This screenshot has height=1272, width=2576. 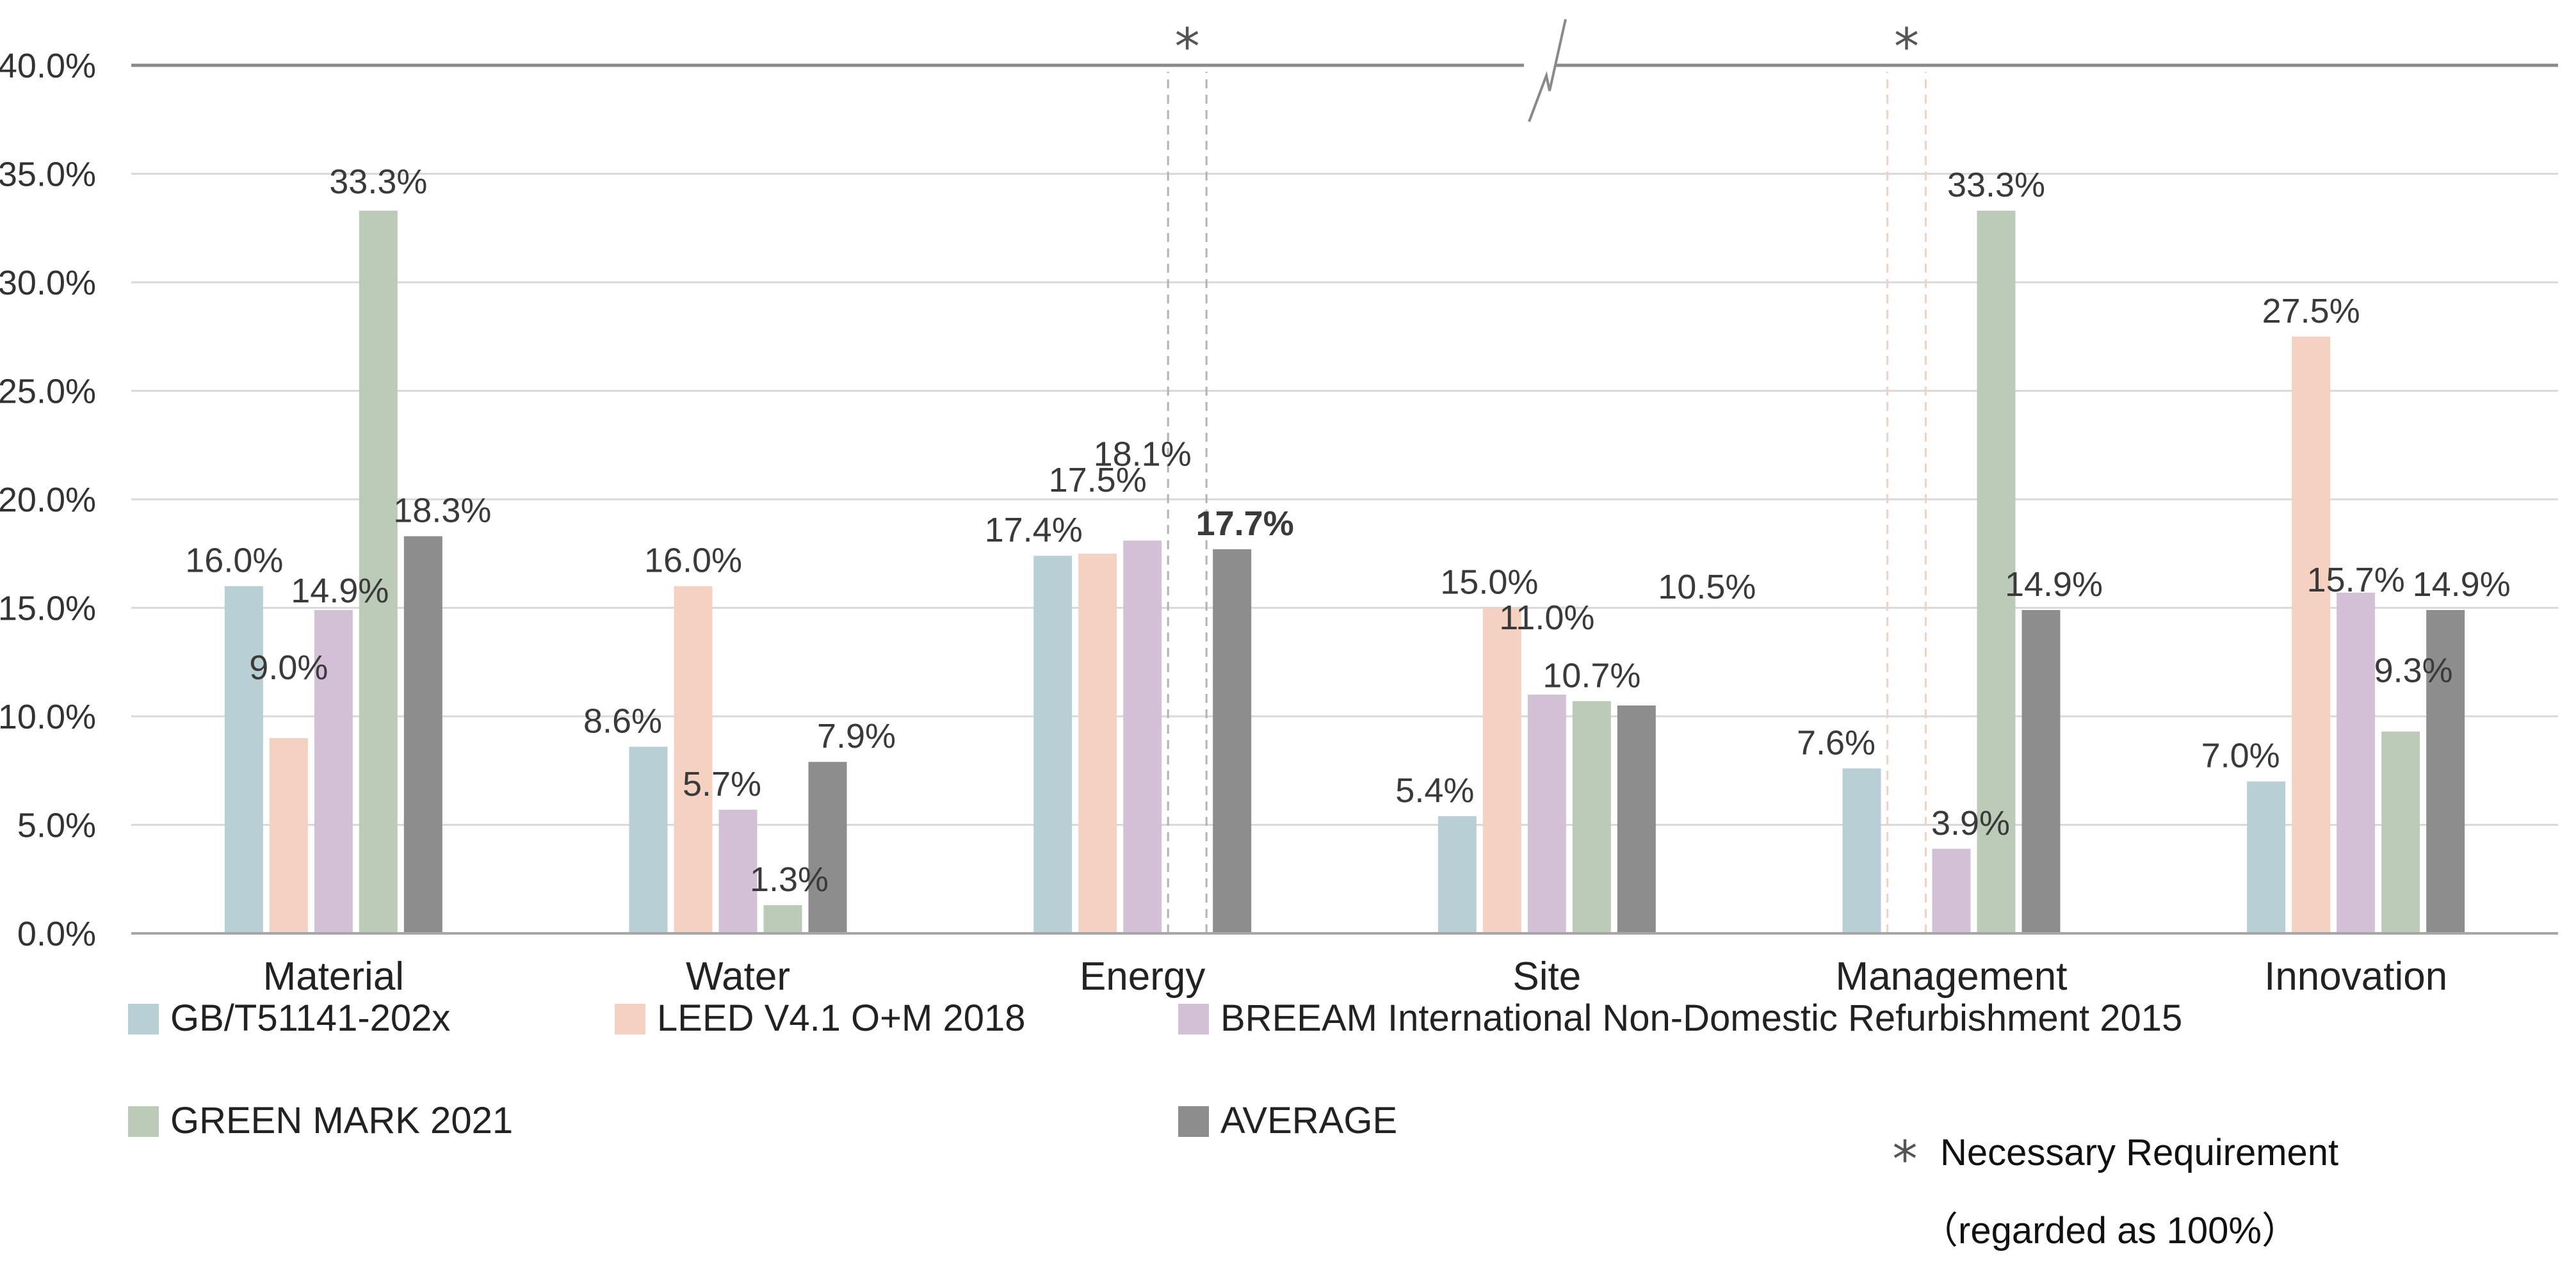 I want to click on data-label: 10.7%, so click(x=1591, y=675).